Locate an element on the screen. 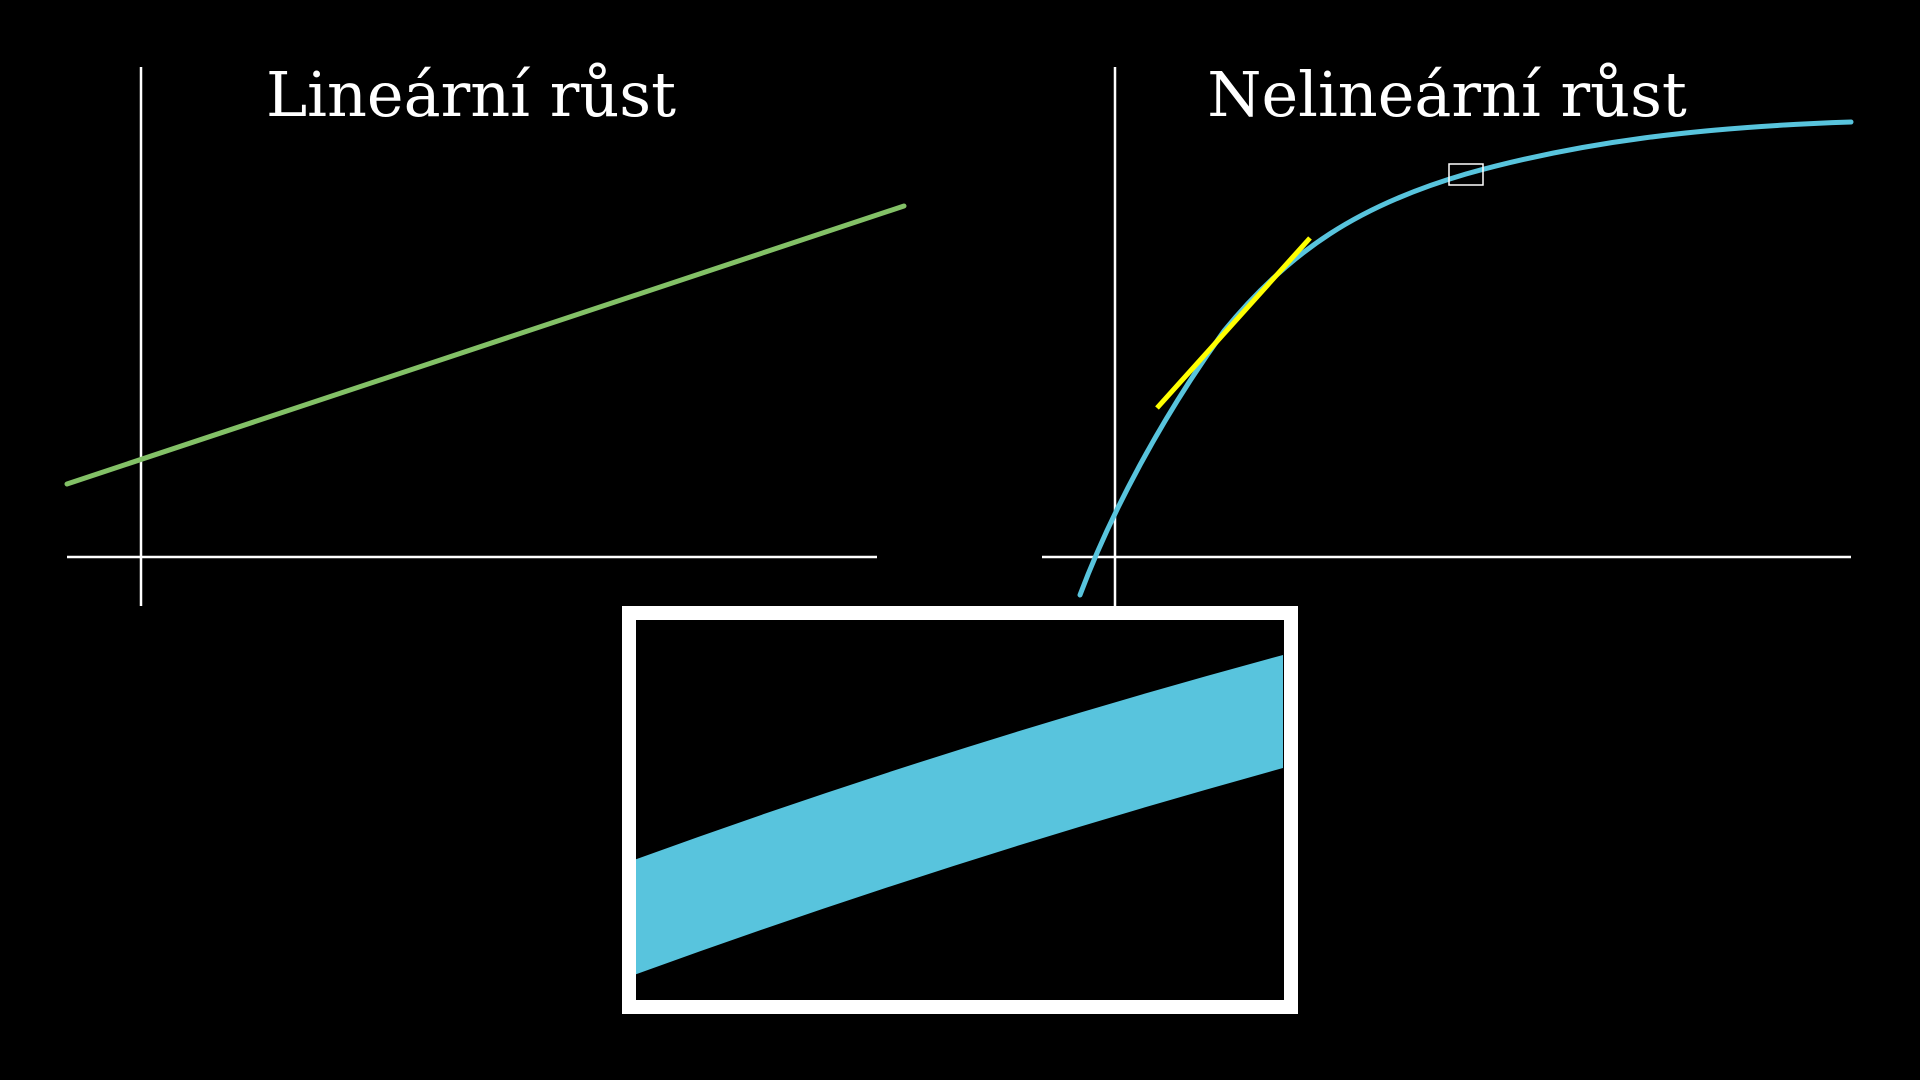 This screenshot has width=1920, height=1080. tangent-line is located at coordinates (1233, 323).